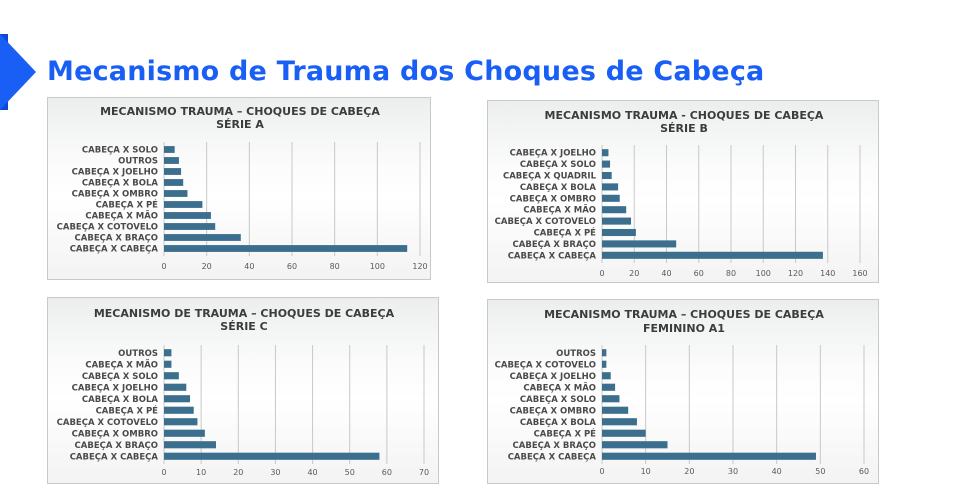 The image size is (961, 489). What do you see at coordinates (684, 328) in the screenshot?
I see `chart-title-line: FEMININO A1` at bounding box center [684, 328].